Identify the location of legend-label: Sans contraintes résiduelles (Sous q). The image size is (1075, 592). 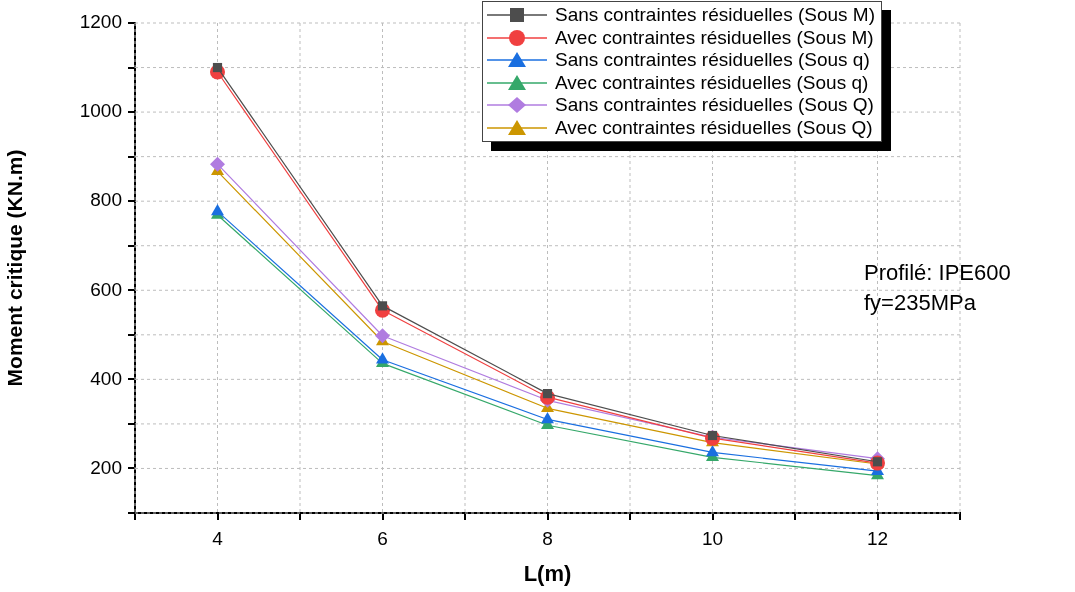
(712, 60).